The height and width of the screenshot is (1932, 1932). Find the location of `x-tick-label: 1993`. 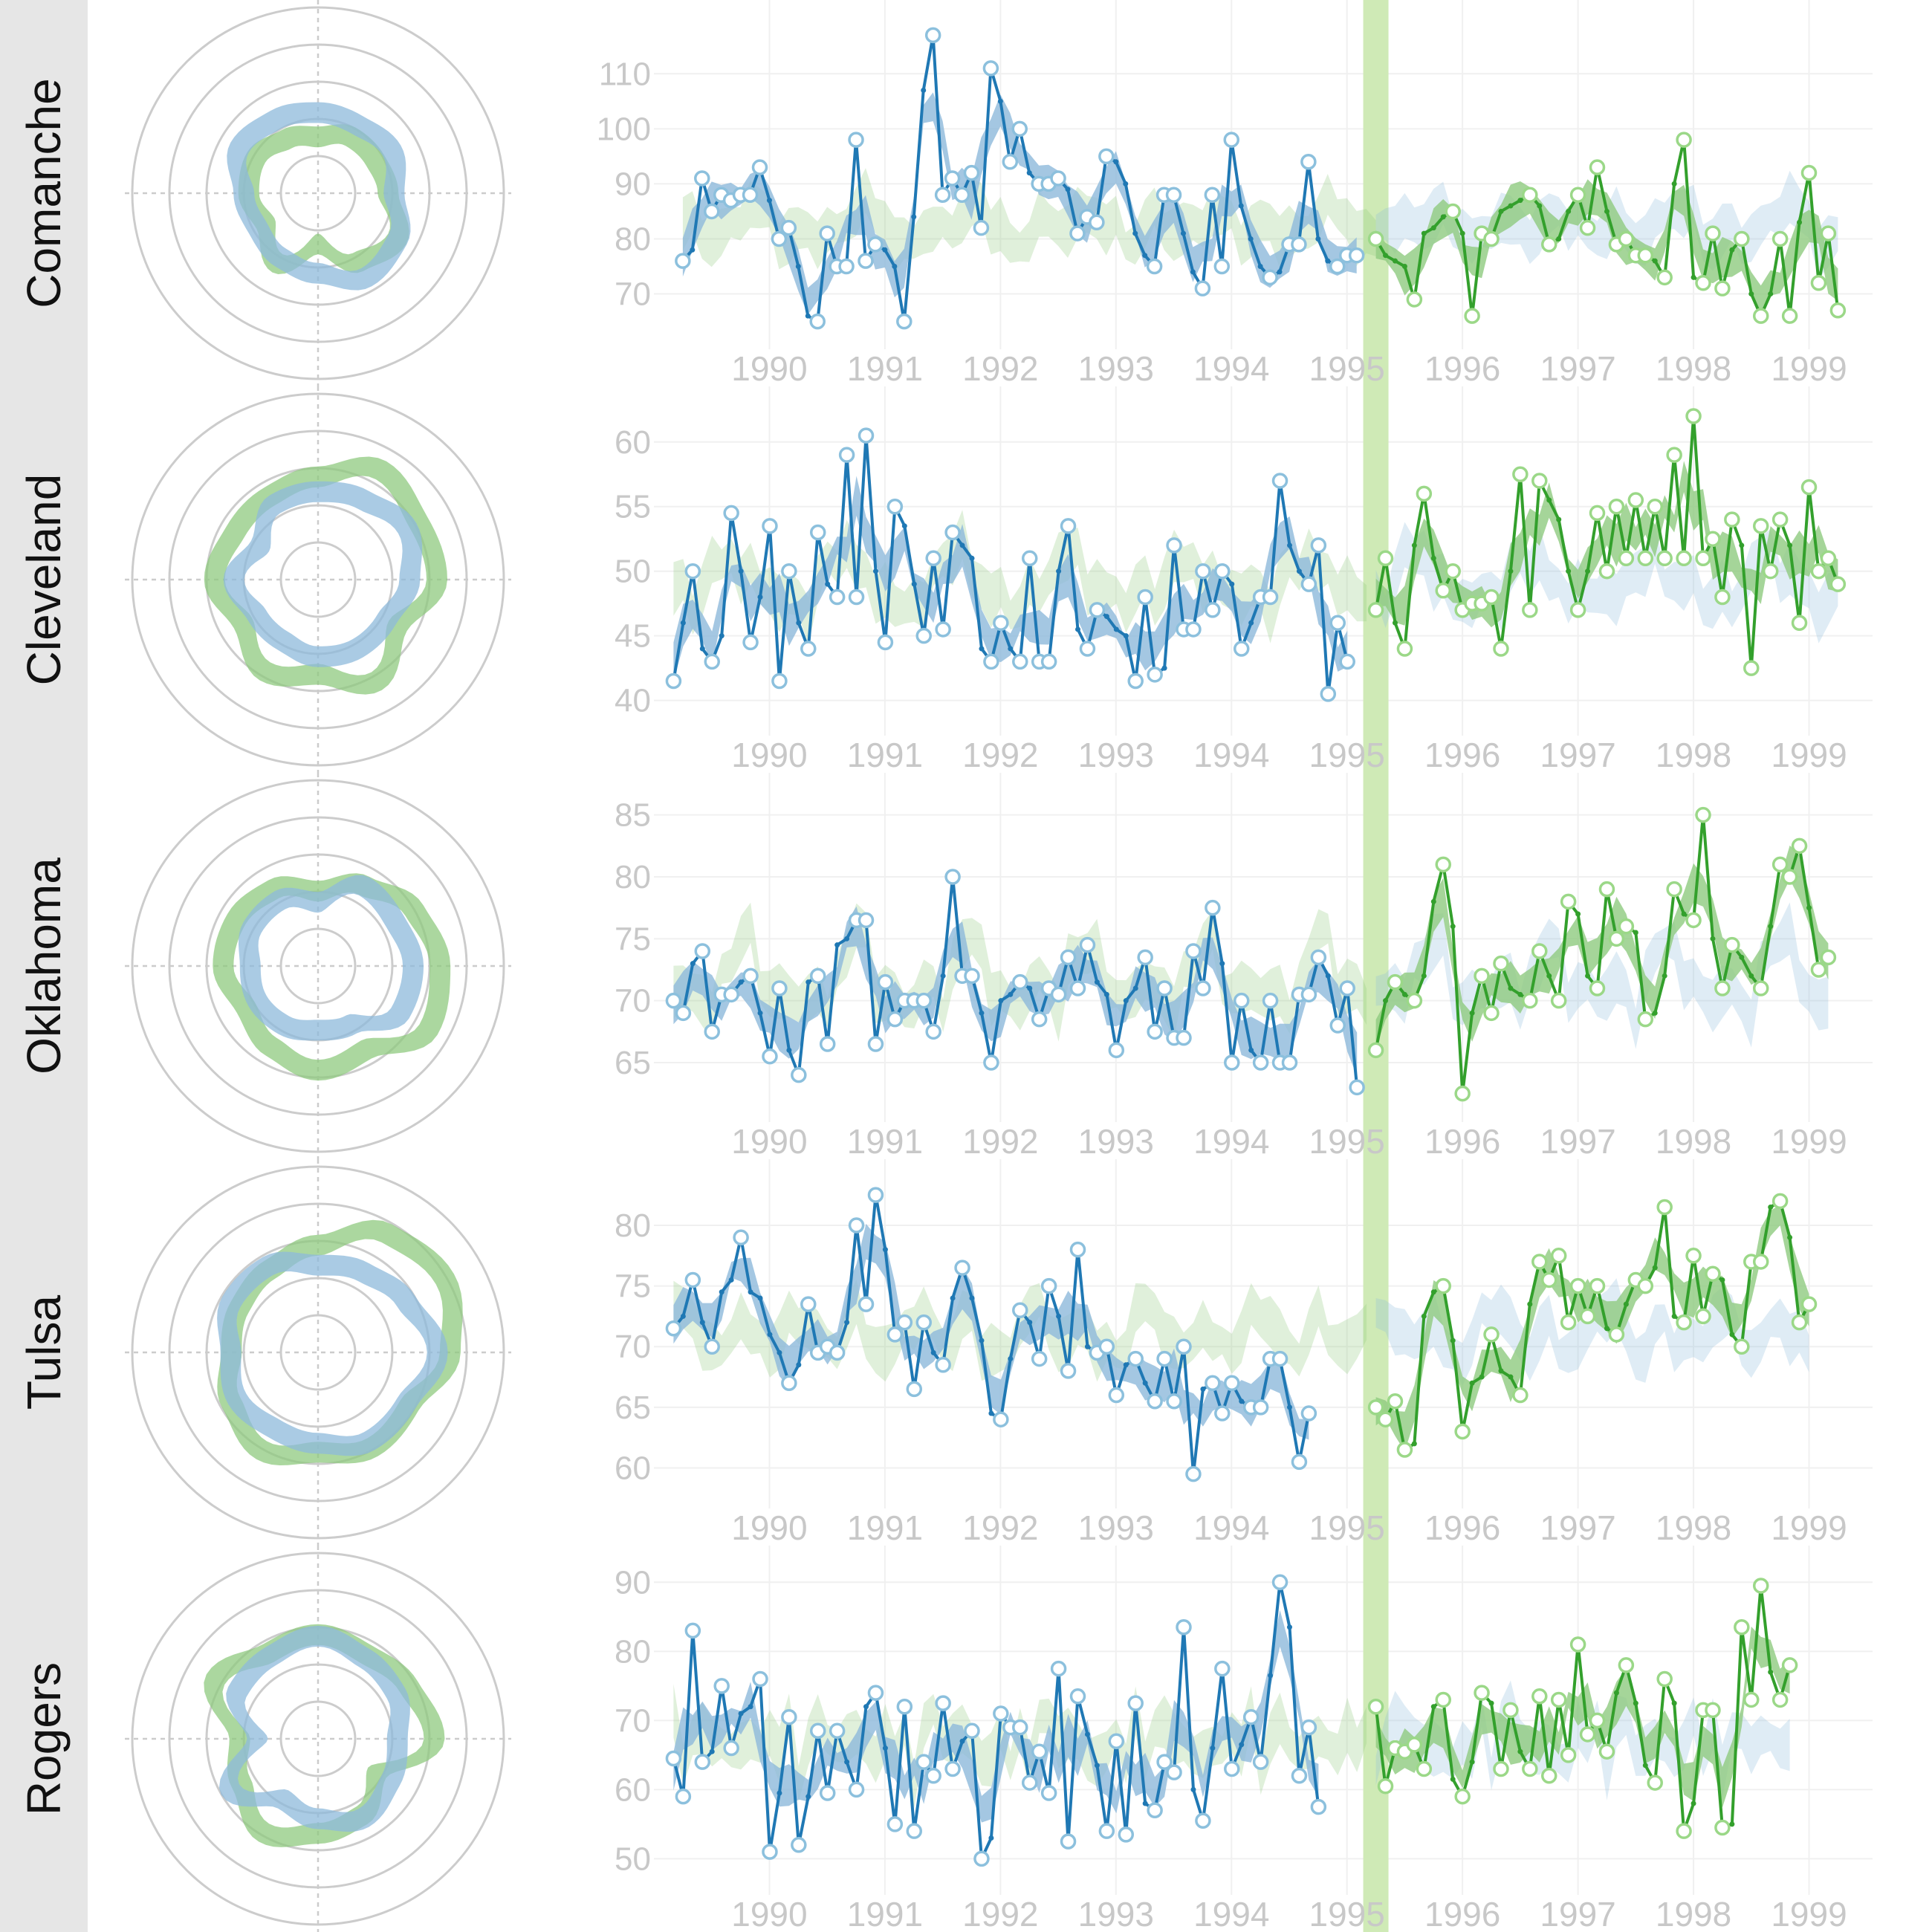

x-tick-label: 1993 is located at coordinates (1116, 1141).